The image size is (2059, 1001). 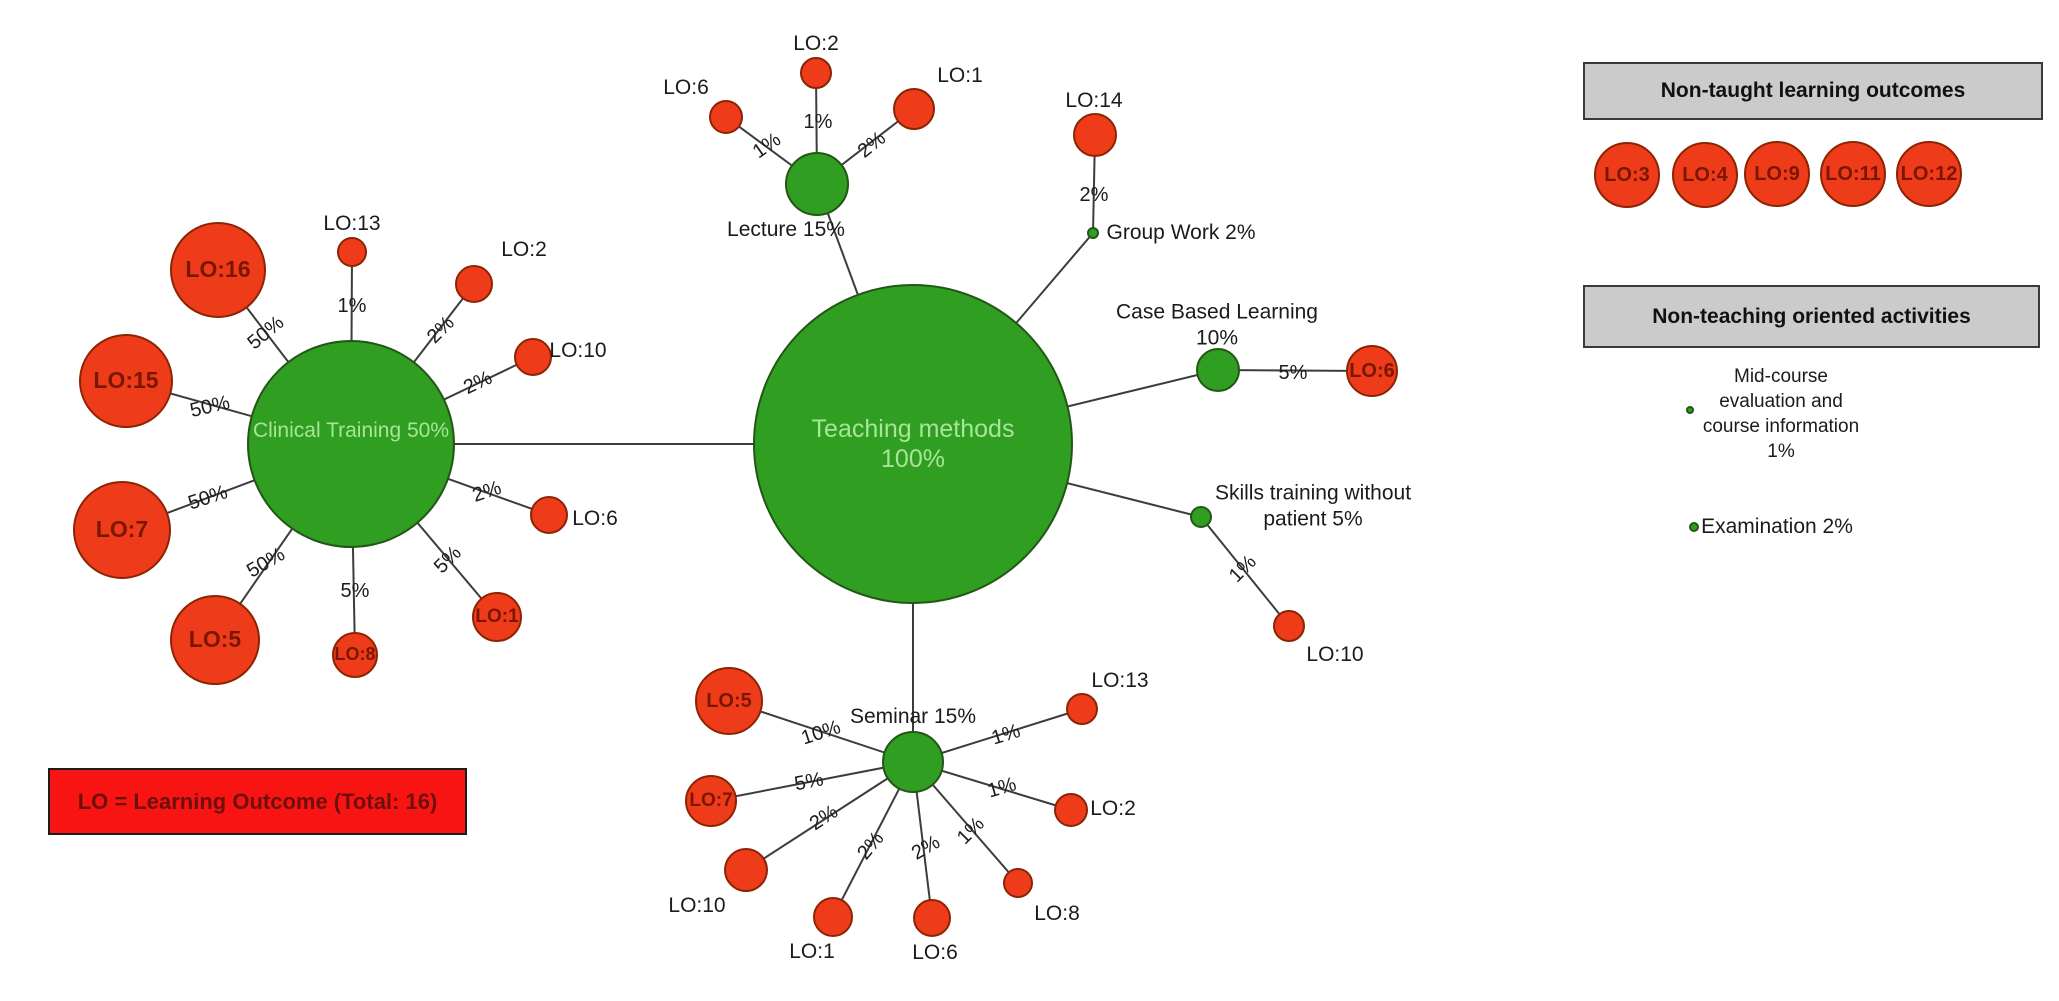 What do you see at coordinates (1289, 626) in the screenshot?
I see `lo10-skills-node` at bounding box center [1289, 626].